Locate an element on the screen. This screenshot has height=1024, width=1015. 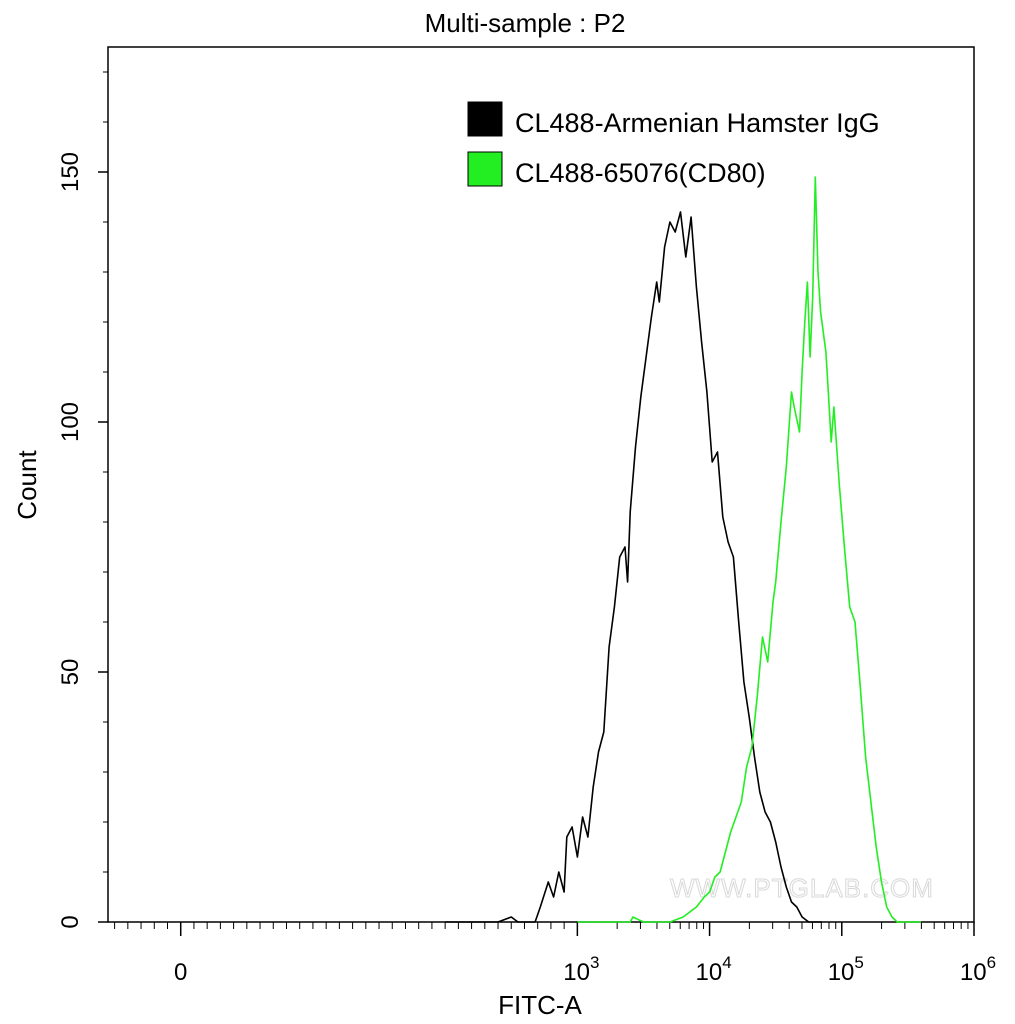
x-axis-label: FITC-A is located at coordinates (540, 1005).